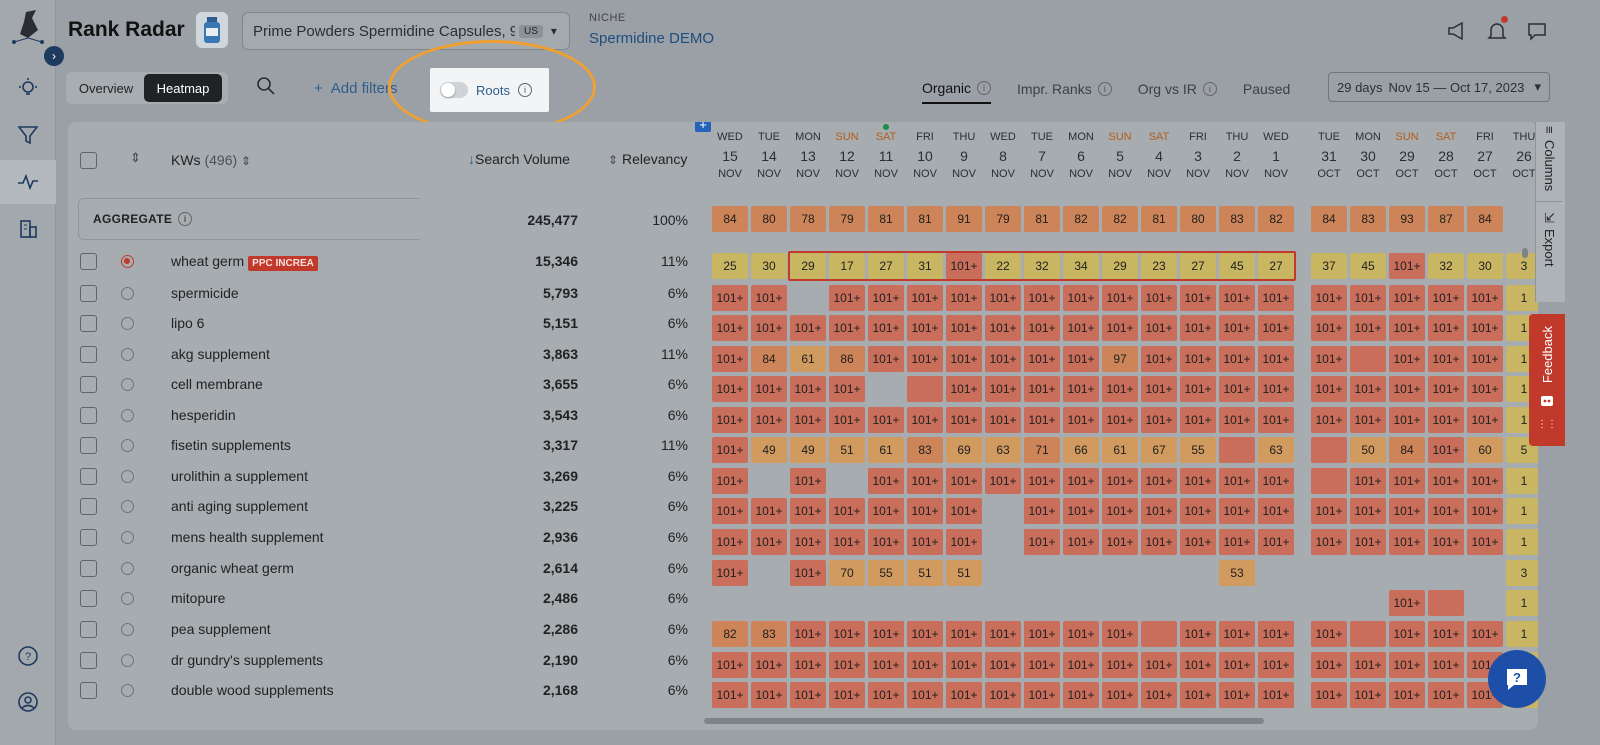 Image resolution: width=1600 pixels, height=745 pixels. What do you see at coordinates (847, 573) in the screenshot?
I see `rank-cell: 70` at bounding box center [847, 573].